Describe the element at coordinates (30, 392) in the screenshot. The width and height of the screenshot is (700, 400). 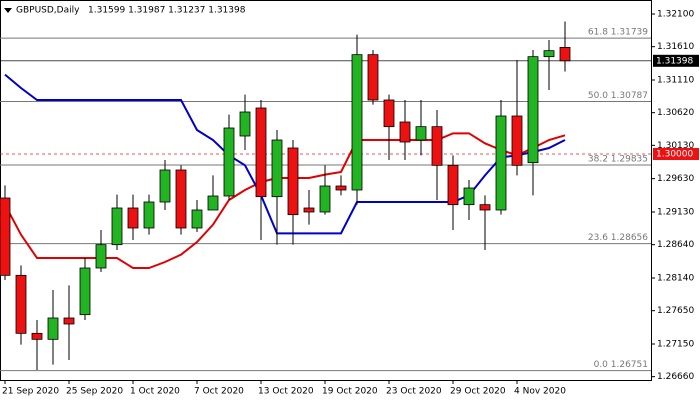
I see `x-tick-label: 21 Sep 2020` at that location.